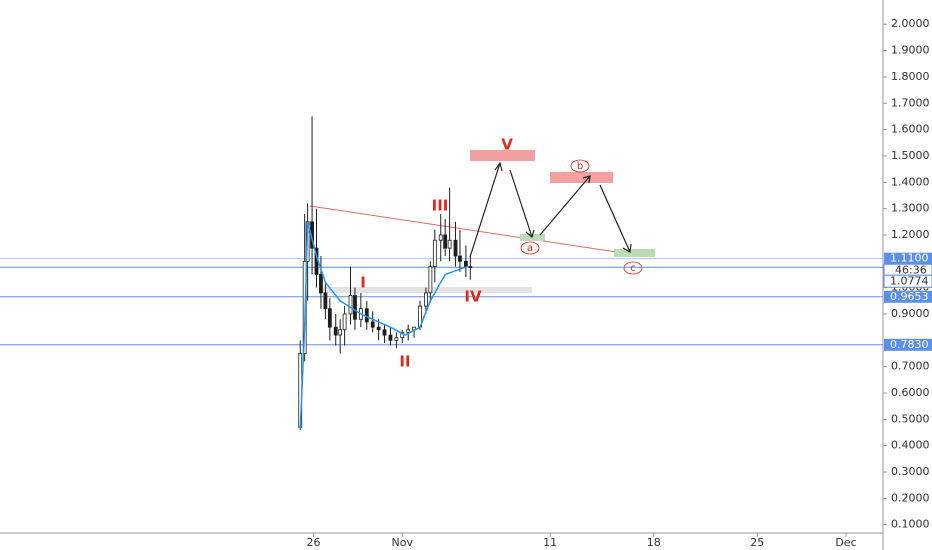 This screenshot has width=932, height=550. I want to click on level-label: 0.9653, so click(909, 296).